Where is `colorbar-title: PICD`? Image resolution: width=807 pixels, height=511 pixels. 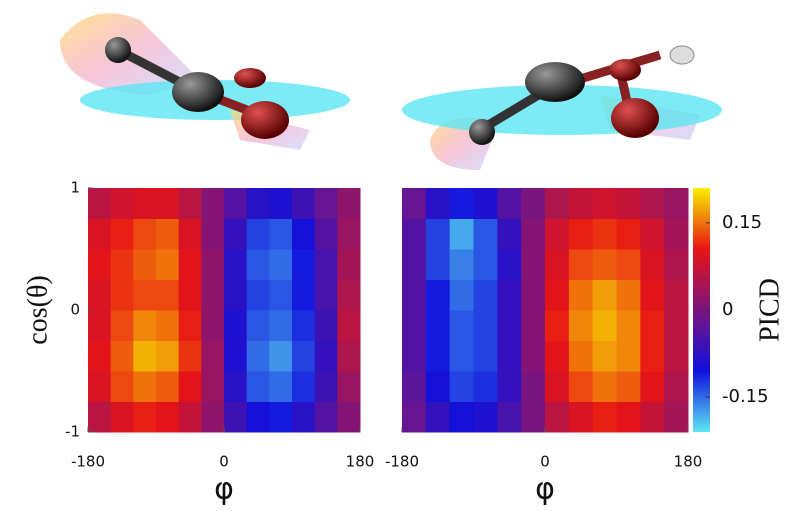
colorbar-title: PICD is located at coordinates (769, 310).